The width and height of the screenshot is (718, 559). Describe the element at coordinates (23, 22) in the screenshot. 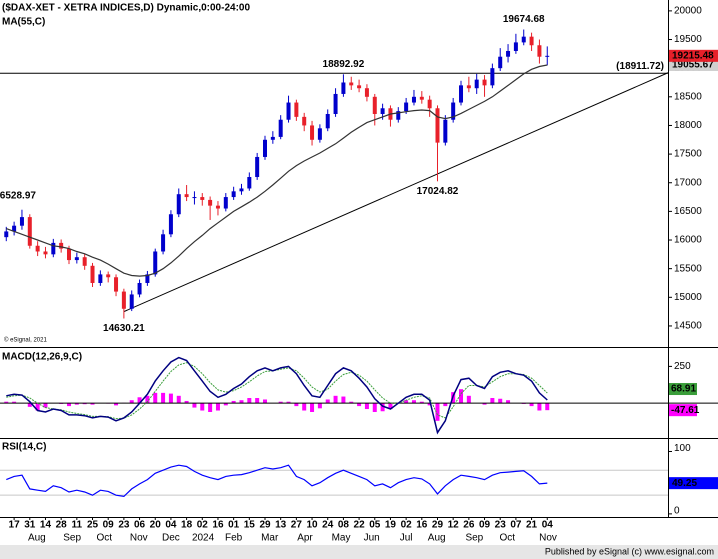

I see `ma-legend: MA(55,C)` at that location.